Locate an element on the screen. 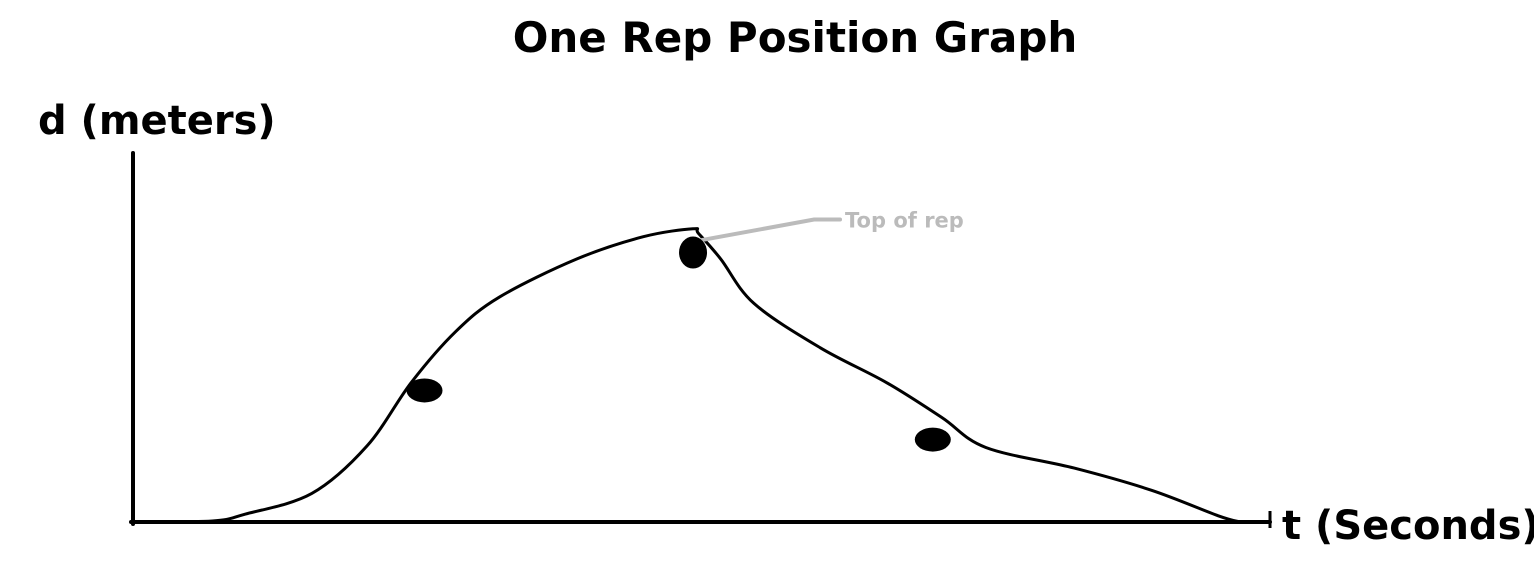 The height and width of the screenshot is (582, 1534). chart-title: One Rep Position Graph is located at coordinates (795, 37).